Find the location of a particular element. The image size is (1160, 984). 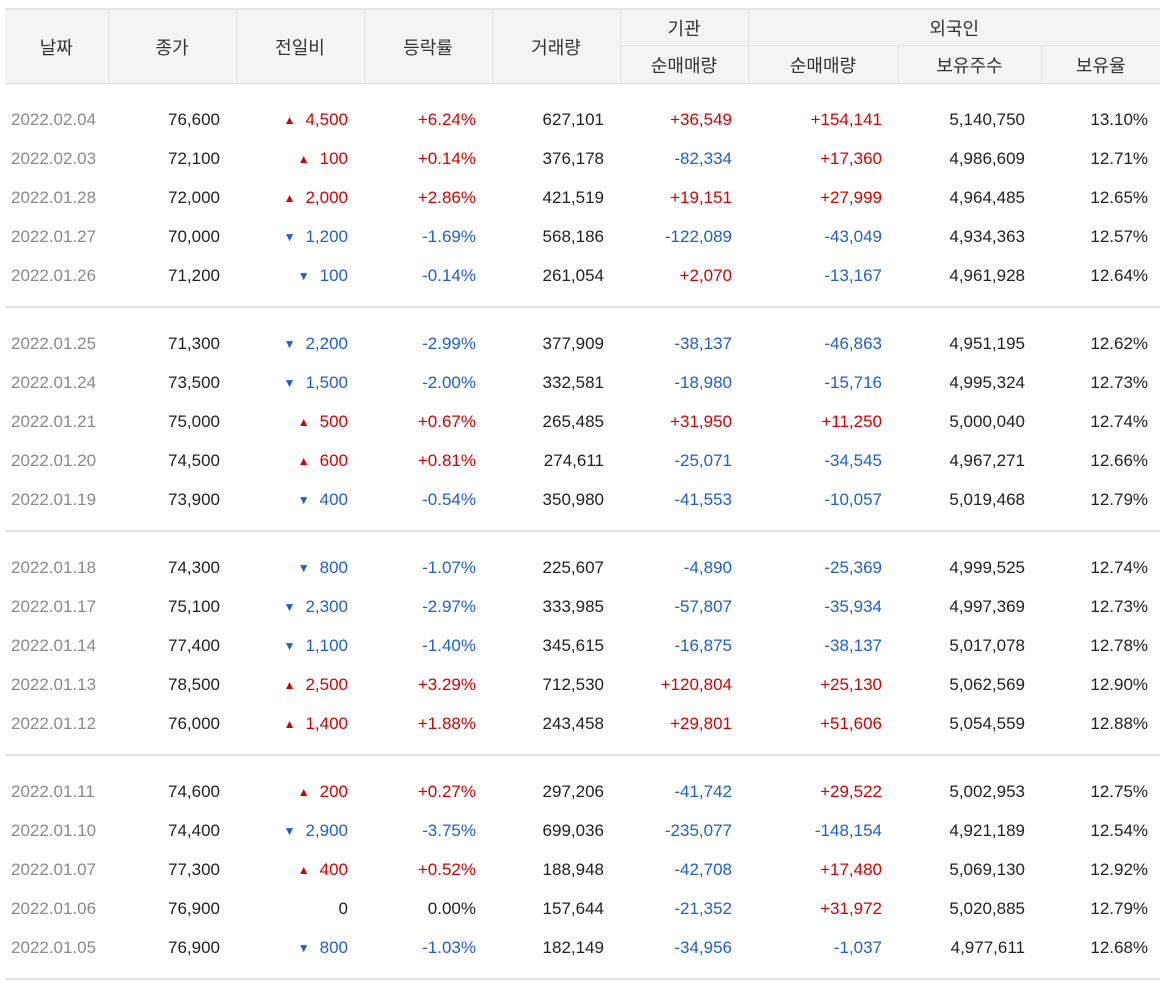

cell-volume: 225,607 is located at coordinates (573, 567).